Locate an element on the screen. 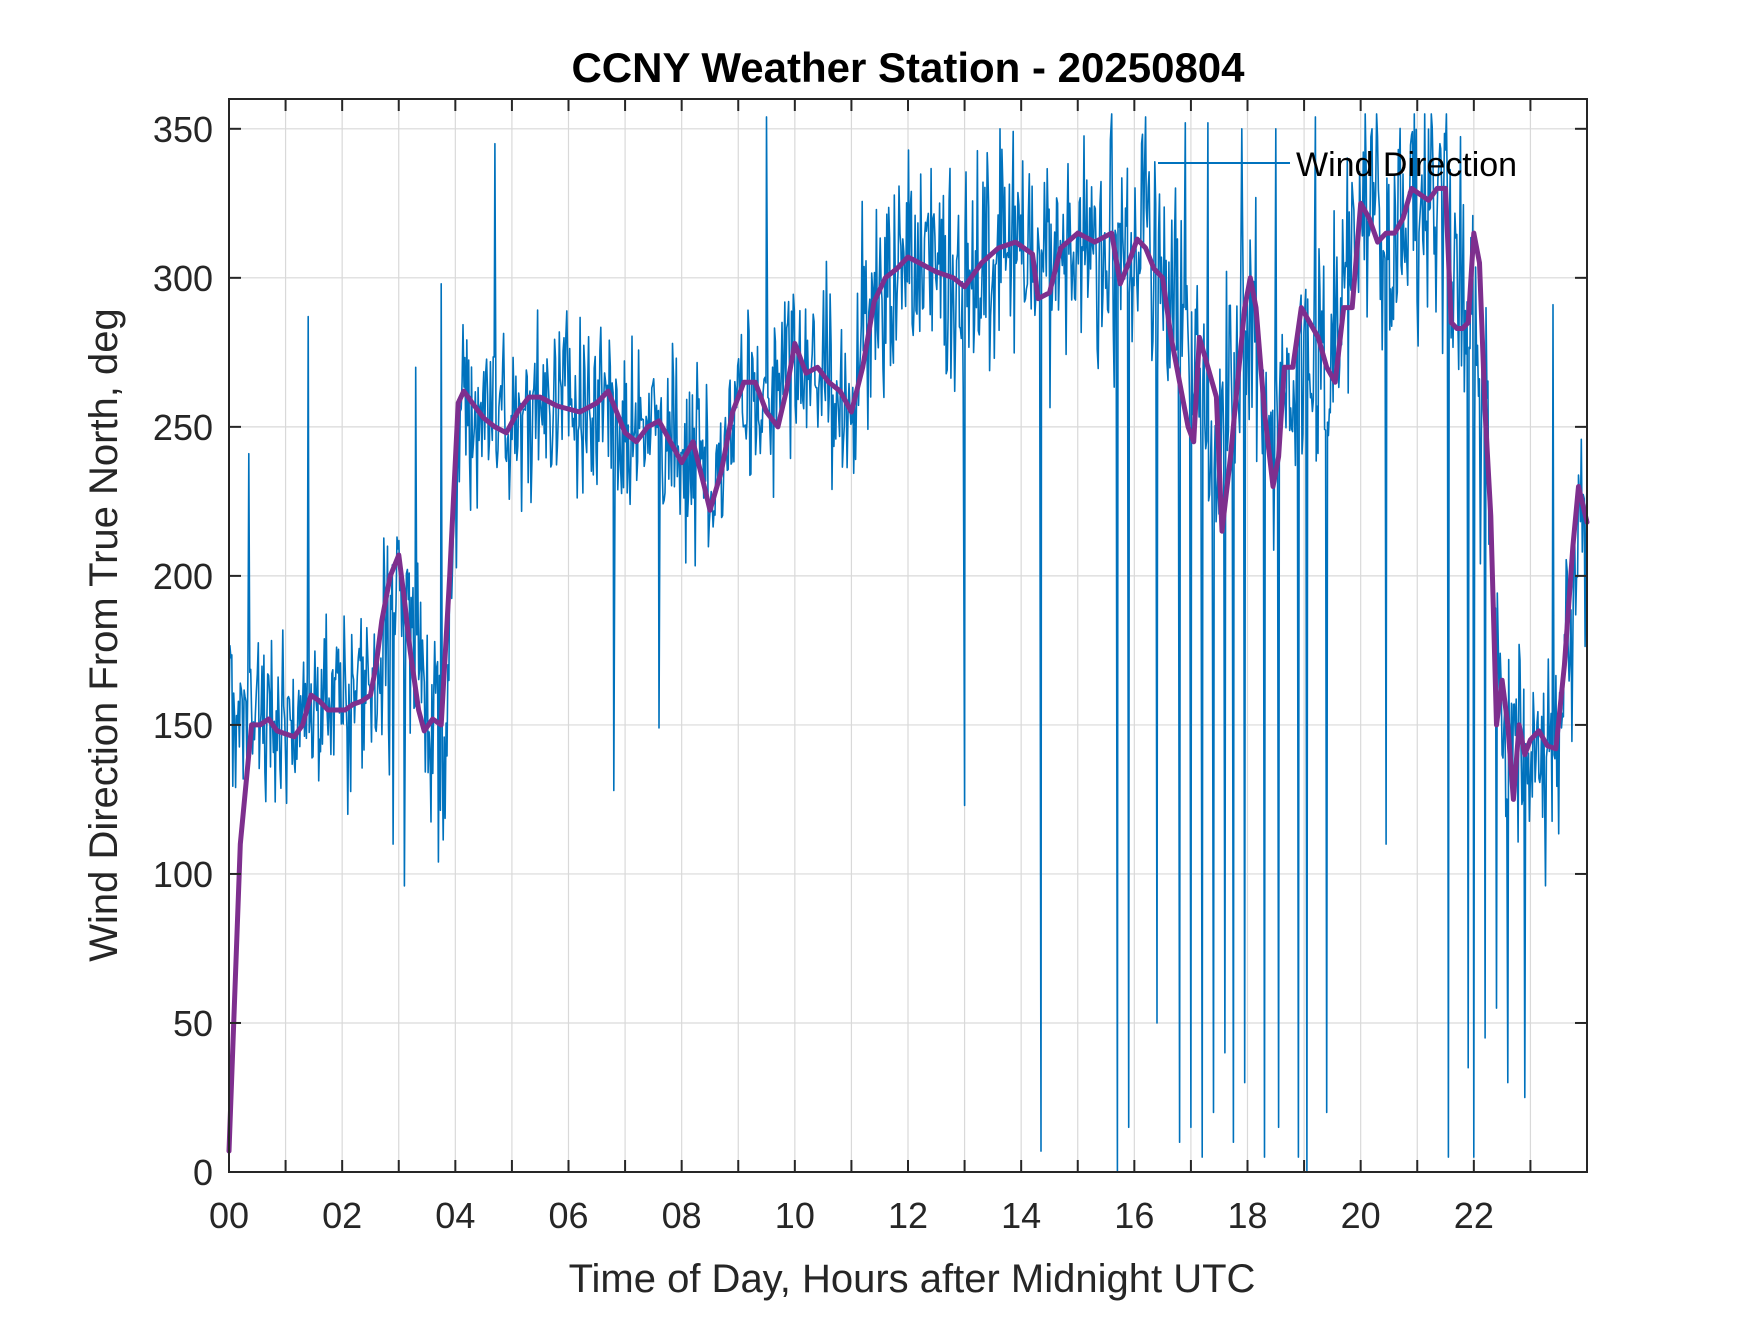 The width and height of the screenshot is (1750, 1318). x-tick-label: 00 is located at coordinates (229, 1215).